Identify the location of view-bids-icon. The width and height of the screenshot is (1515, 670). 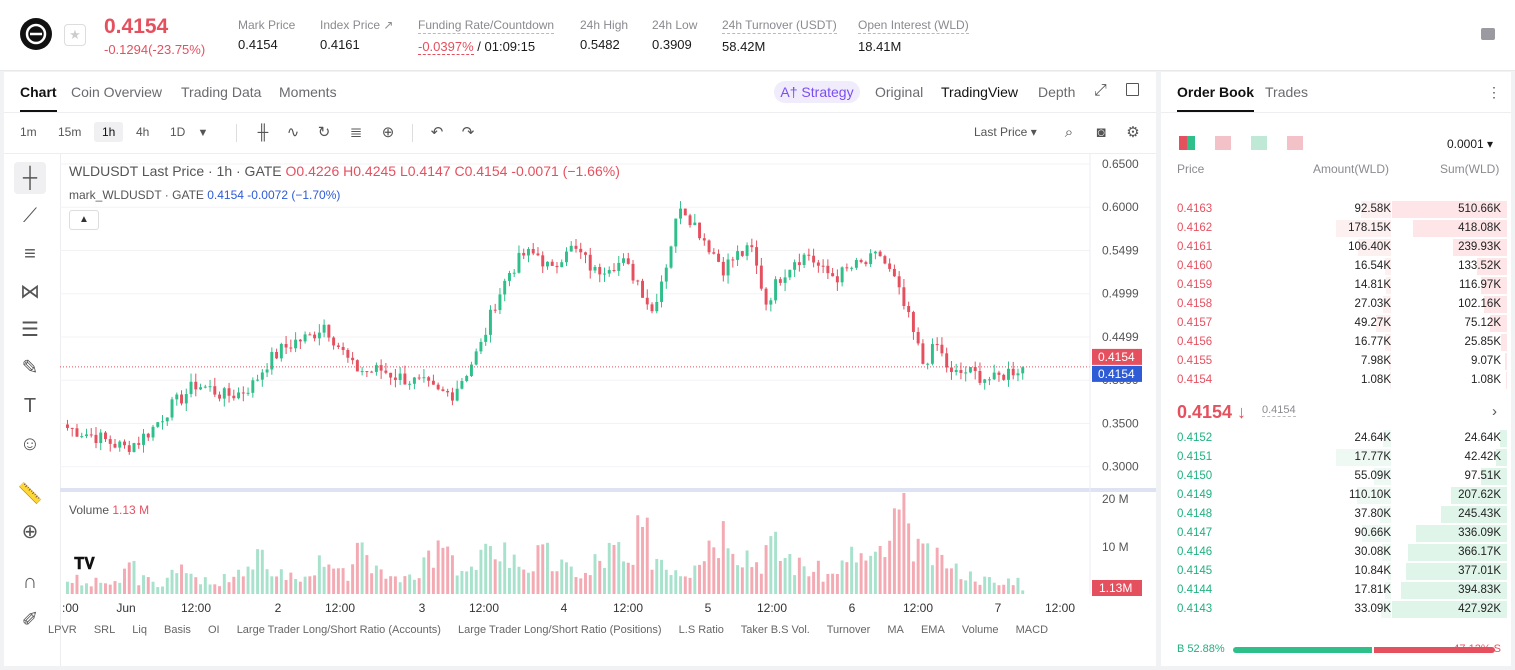
(1259, 143).